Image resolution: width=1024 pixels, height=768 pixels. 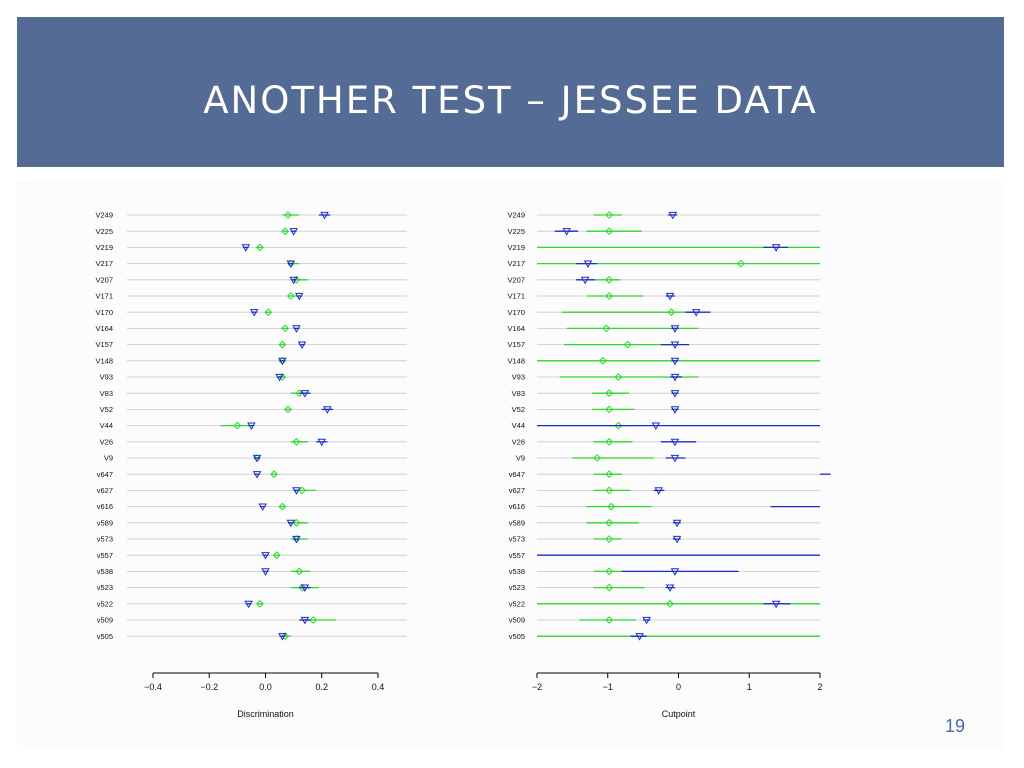 I want to click on row-label: V148, so click(x=104, y=360).